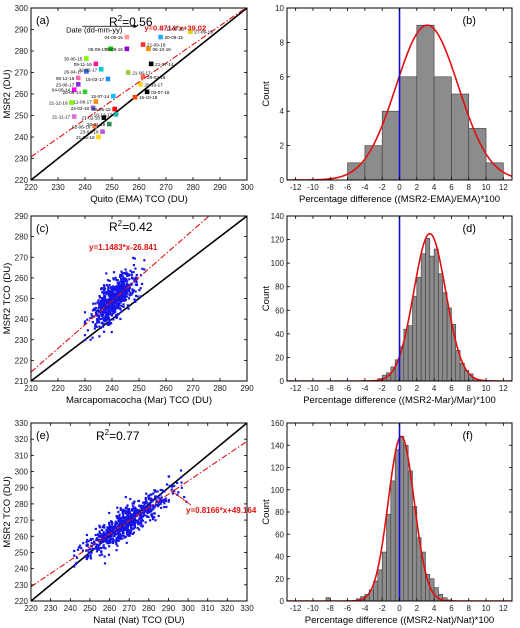 Image resolution: width=520 pixels, height=628 pixels. I want to click on r-squared-exponent: 2, so click(120, 18).